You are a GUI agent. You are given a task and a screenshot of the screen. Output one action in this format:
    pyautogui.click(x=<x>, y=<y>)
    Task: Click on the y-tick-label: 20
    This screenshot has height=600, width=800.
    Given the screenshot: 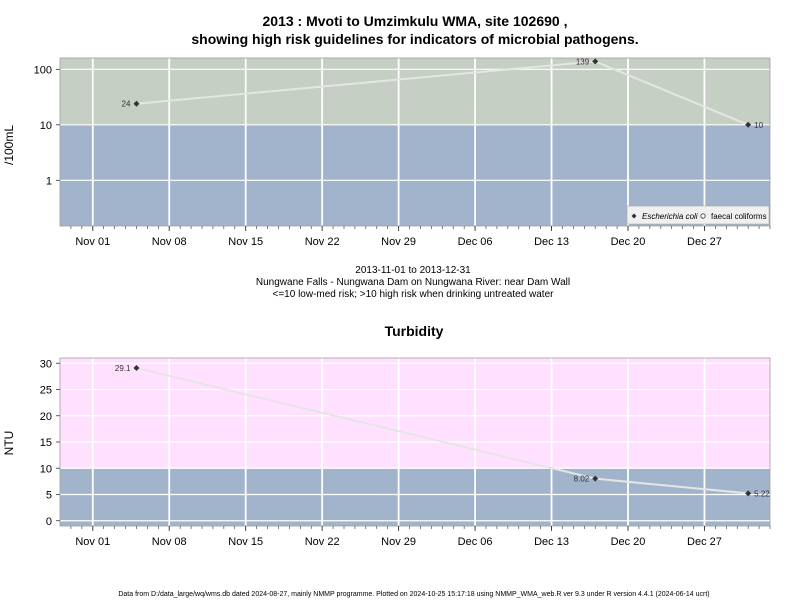 What is the action you would take?
    pyautogui.click(x=46, y=417)
    